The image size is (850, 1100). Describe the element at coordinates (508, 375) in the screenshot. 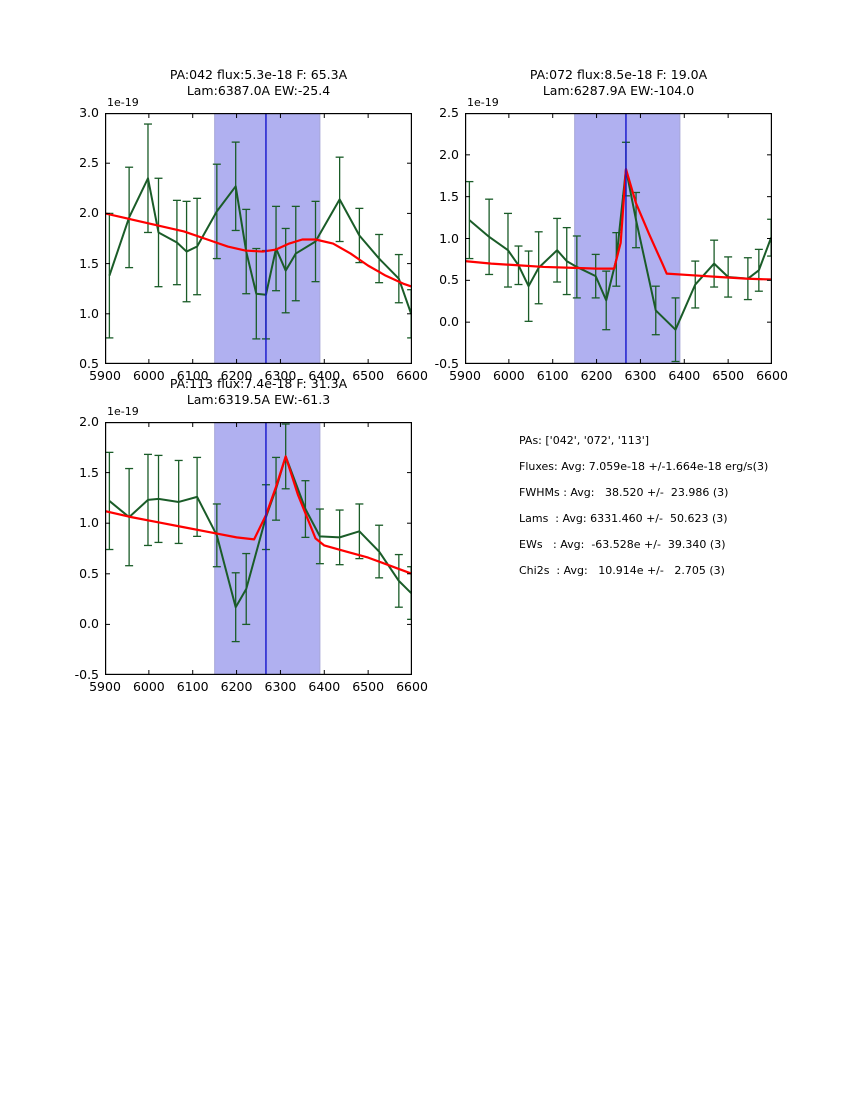

I see `xtick-label-pa-072-1: 6000` at that location.